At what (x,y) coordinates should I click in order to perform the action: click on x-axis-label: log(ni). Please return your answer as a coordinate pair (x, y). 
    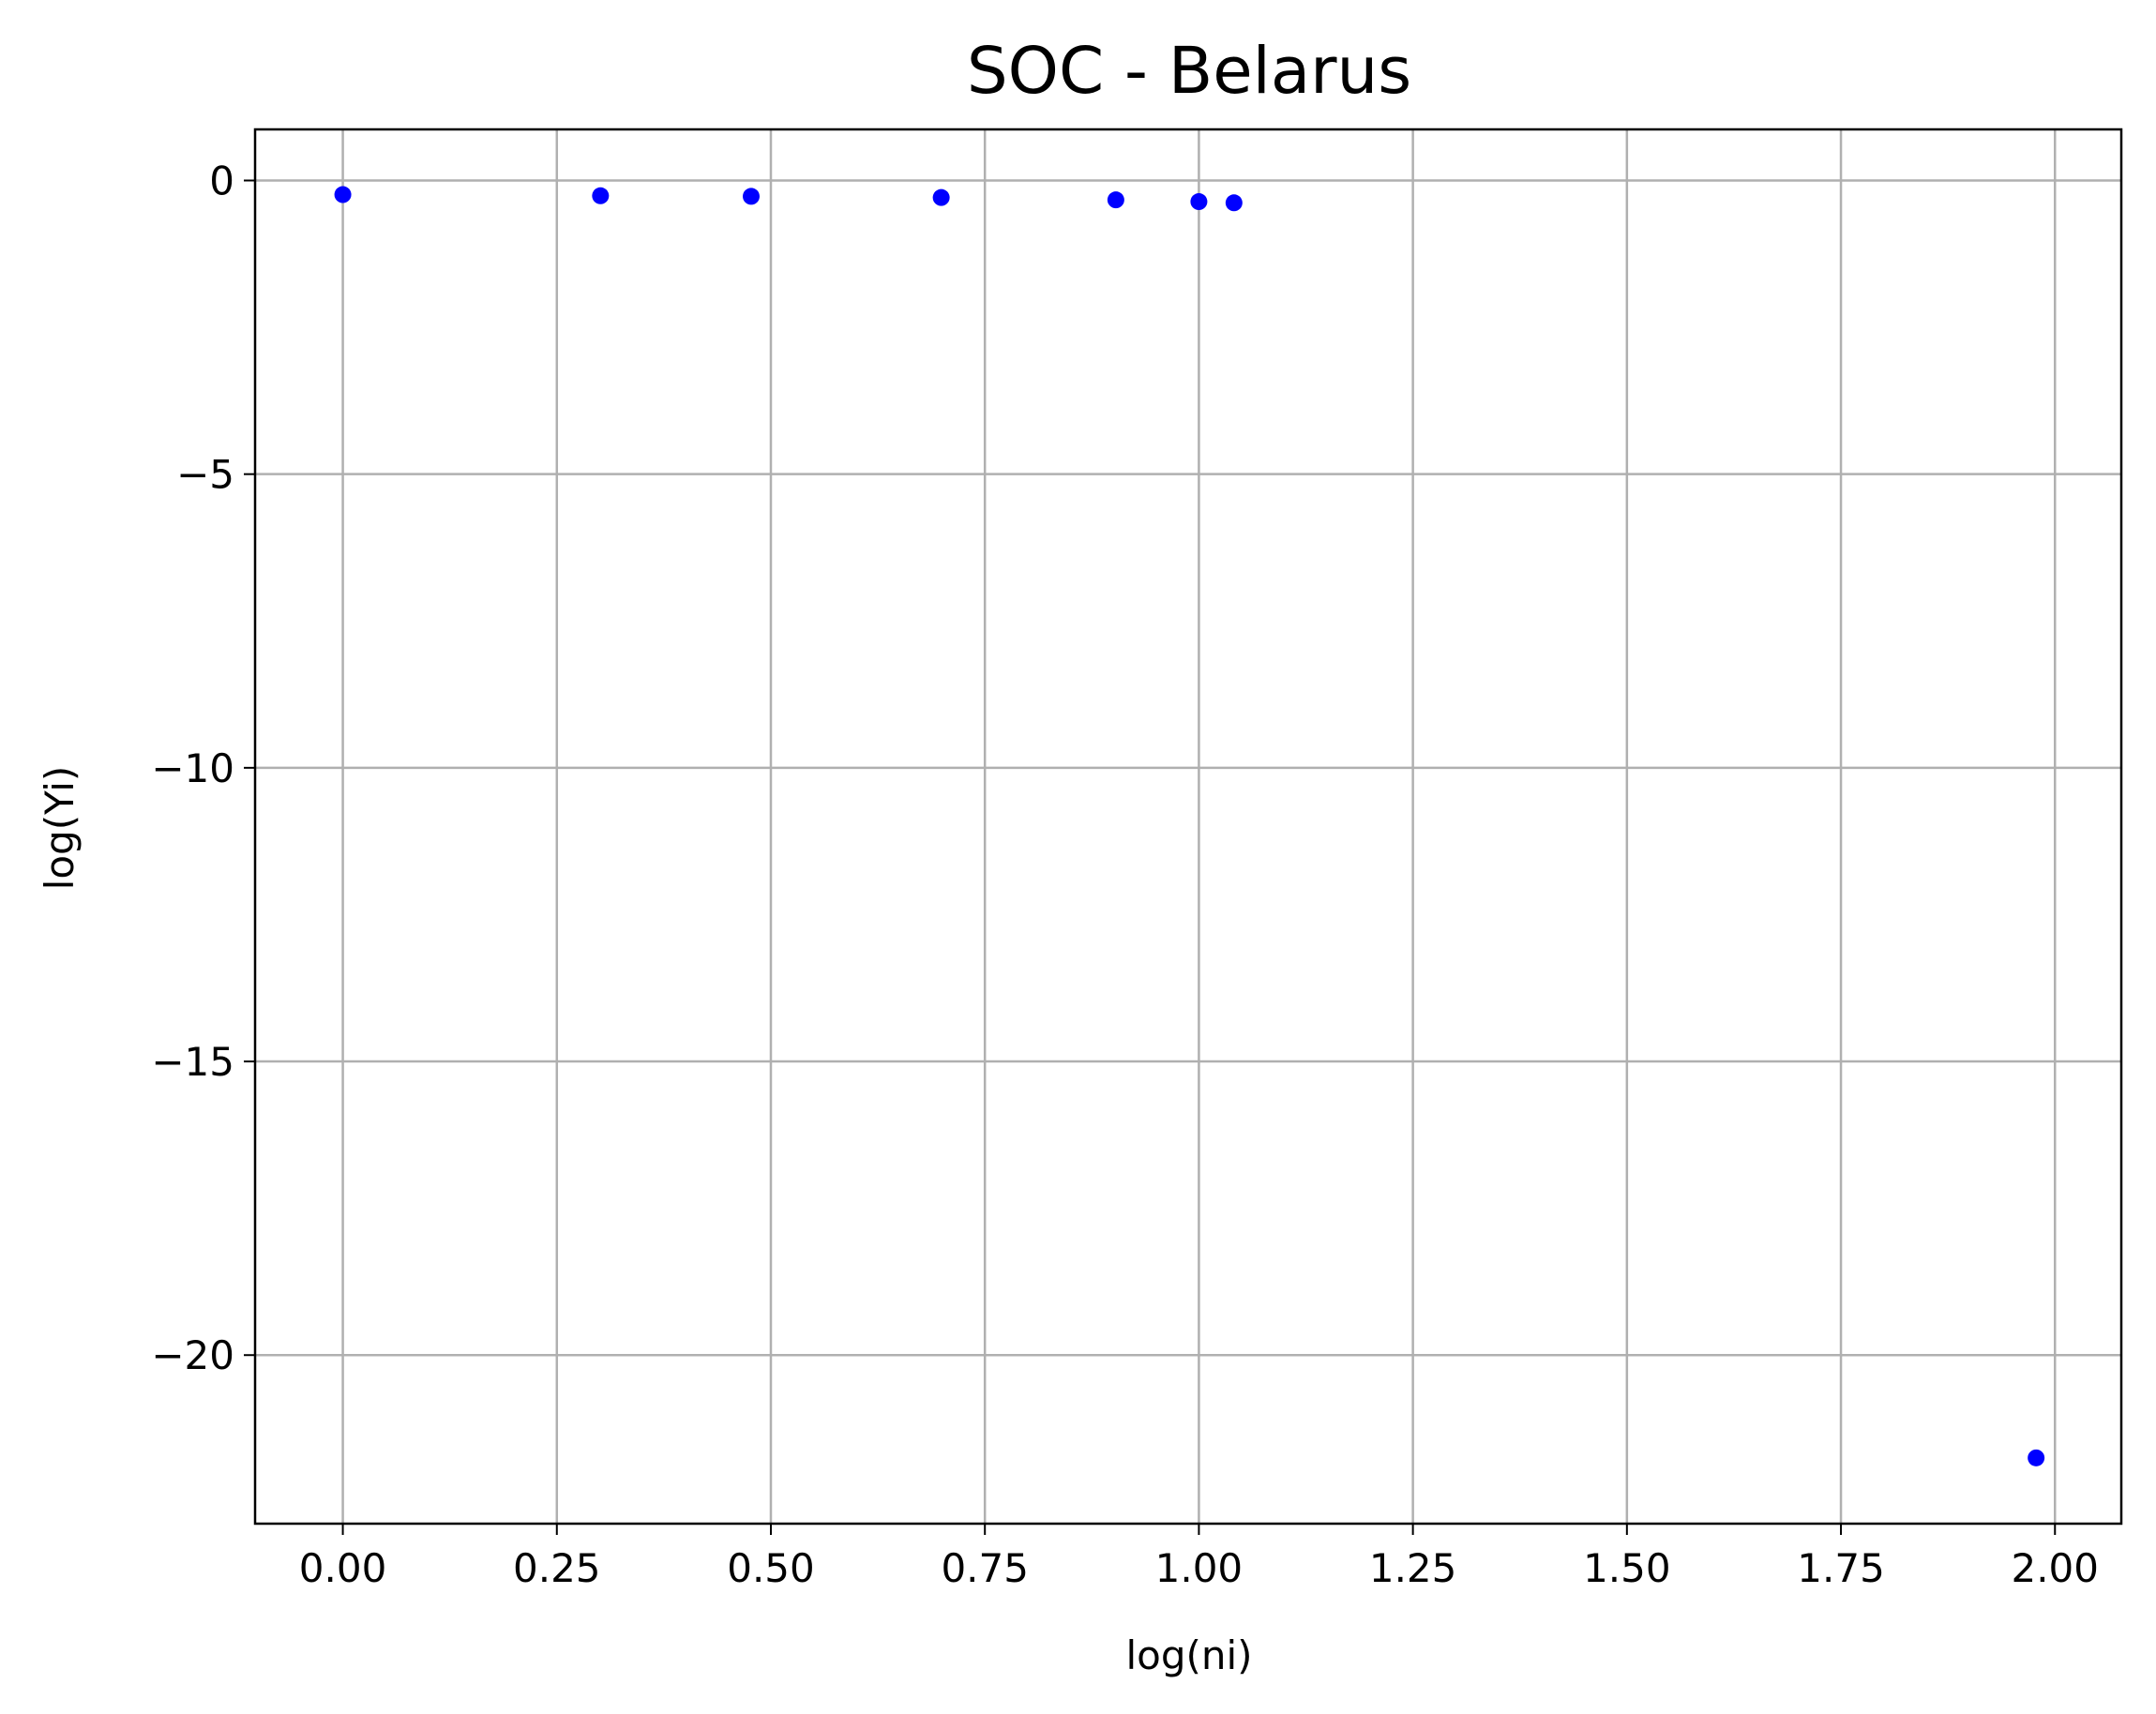
    Looking at the image, I should click on (1188, 1655).